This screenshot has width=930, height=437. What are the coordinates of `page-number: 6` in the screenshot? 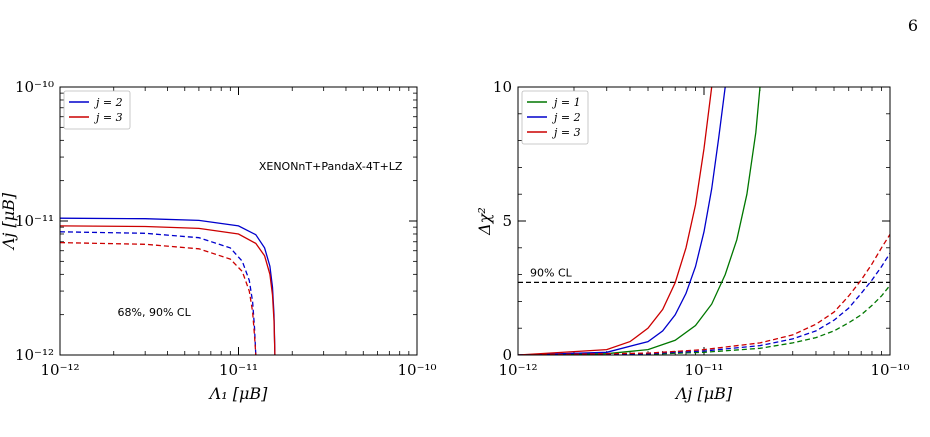 It's located at (912, 25).